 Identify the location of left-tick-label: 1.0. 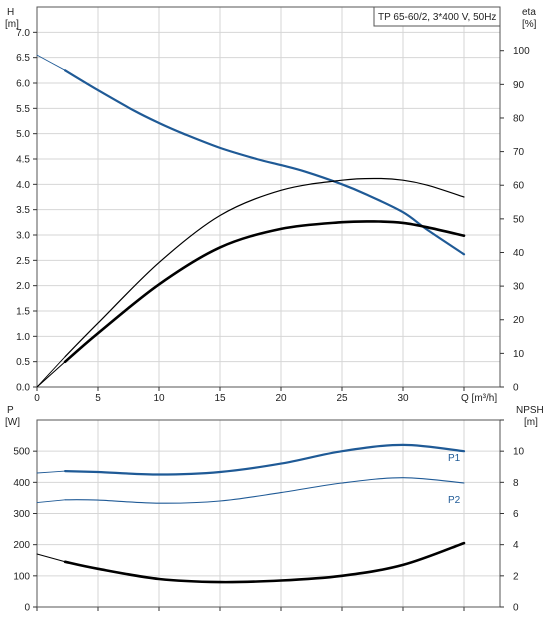
(23, 337).